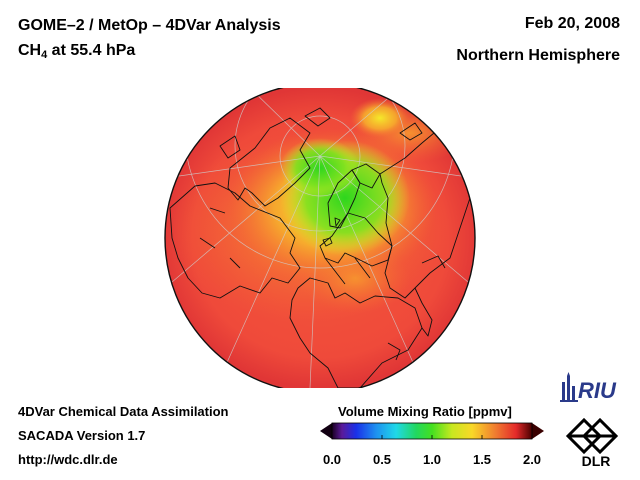 The width and height of the screenshot is (640, 480). Describe the element at coordinates (123, 411) in the screenshot. I see `footer-line-1: 4DVar Chemical Data Assimilation` at that location.